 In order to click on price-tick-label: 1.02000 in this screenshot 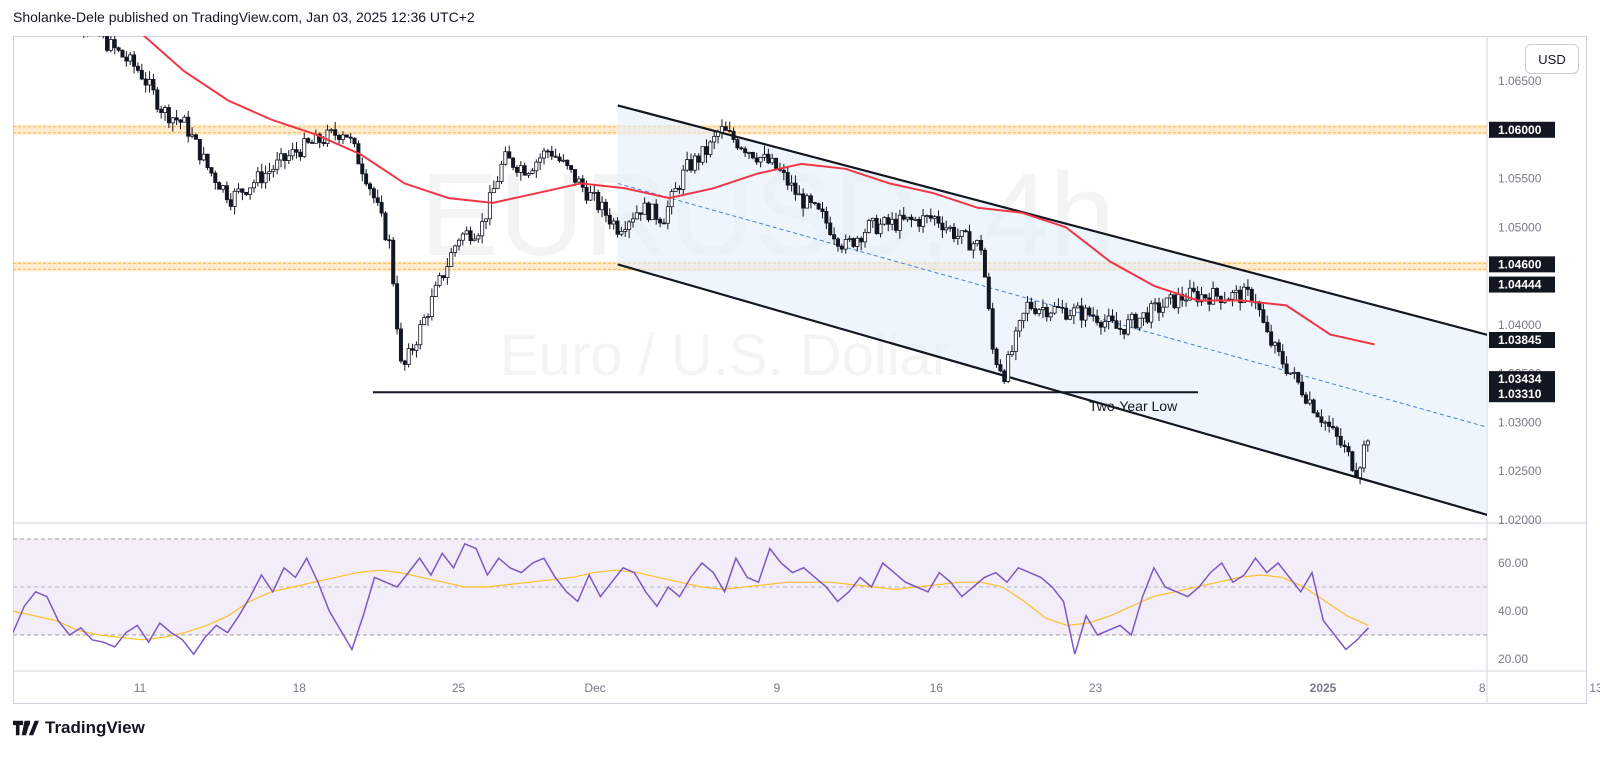, I will do `click(1520, 520)`.